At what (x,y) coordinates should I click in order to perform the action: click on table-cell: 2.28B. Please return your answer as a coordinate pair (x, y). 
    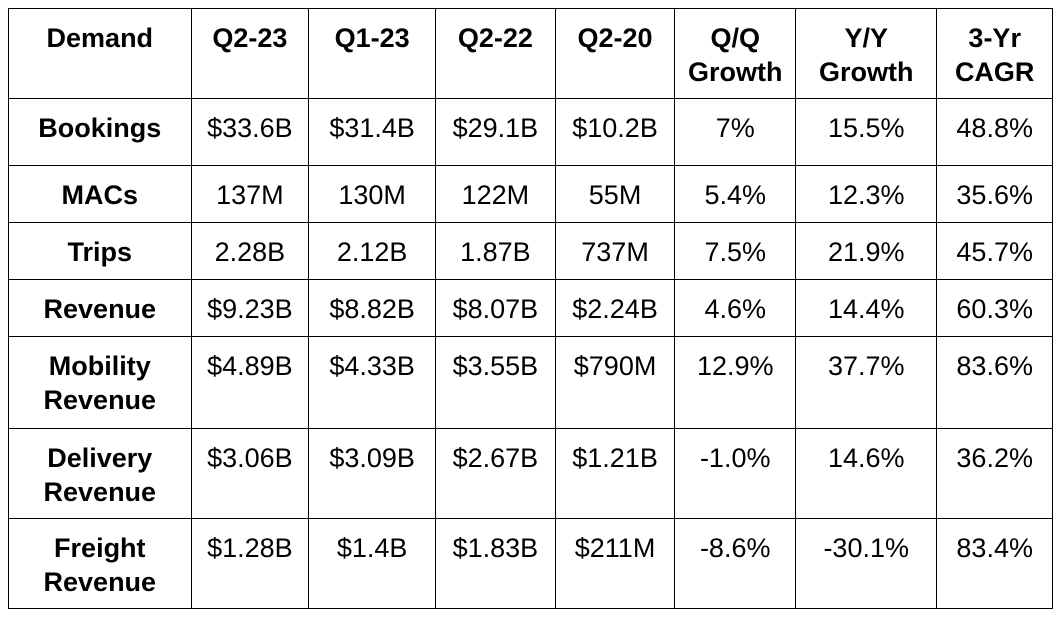
    Looking at the image, I should click on (250, 251).